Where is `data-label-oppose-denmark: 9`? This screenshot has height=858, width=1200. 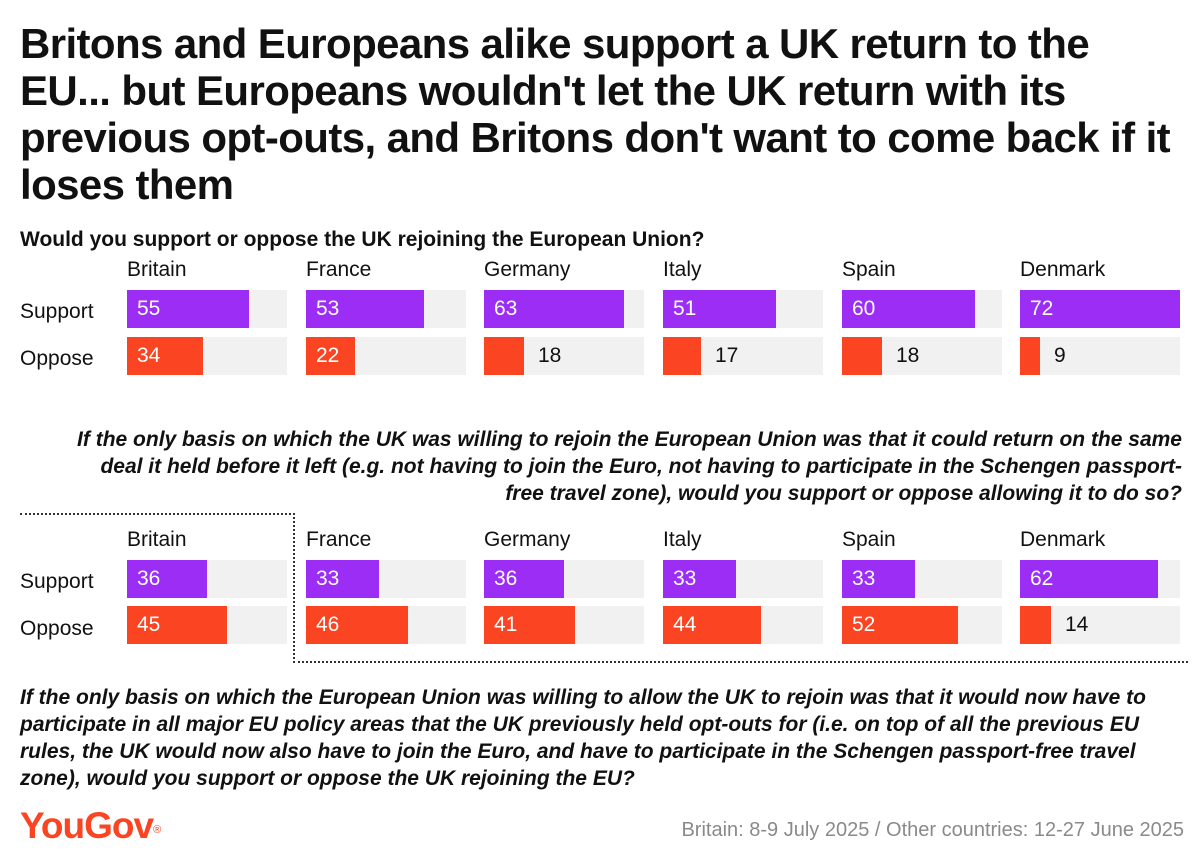 data-label-oppose-denmark: 9 is located at coordinates (1060, 355).